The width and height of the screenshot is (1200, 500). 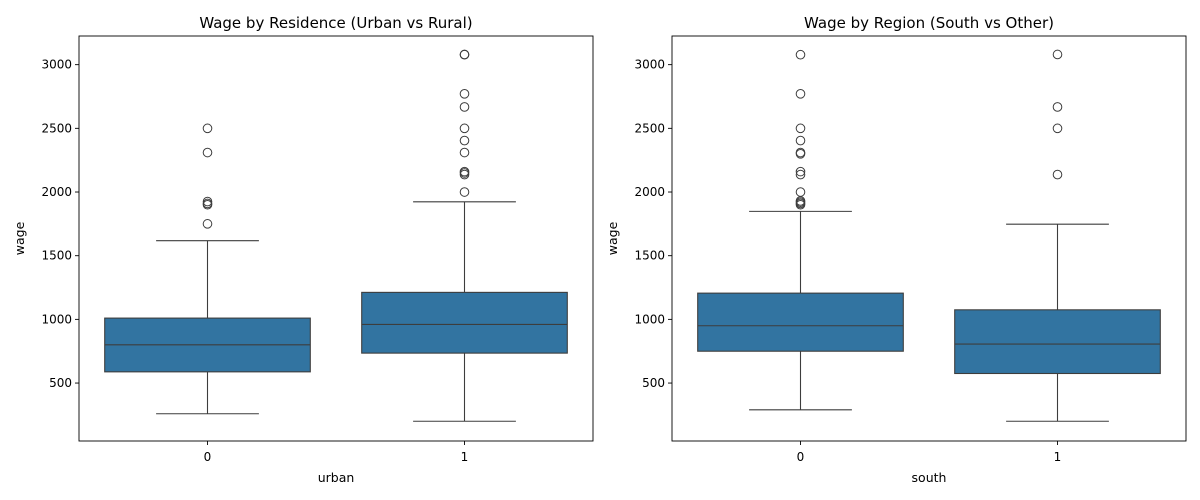 I want to click on x-axis-label: south, so click(x=929, y=477).